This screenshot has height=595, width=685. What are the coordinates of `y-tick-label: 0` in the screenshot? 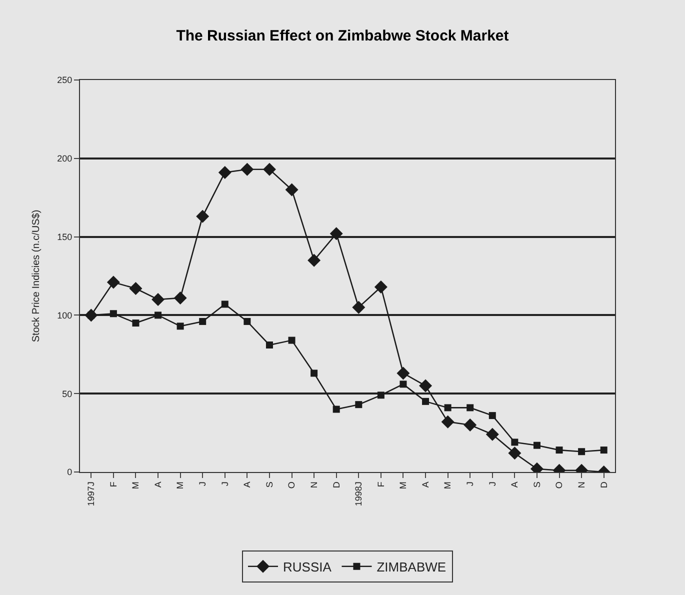 It's located at (69, 472).